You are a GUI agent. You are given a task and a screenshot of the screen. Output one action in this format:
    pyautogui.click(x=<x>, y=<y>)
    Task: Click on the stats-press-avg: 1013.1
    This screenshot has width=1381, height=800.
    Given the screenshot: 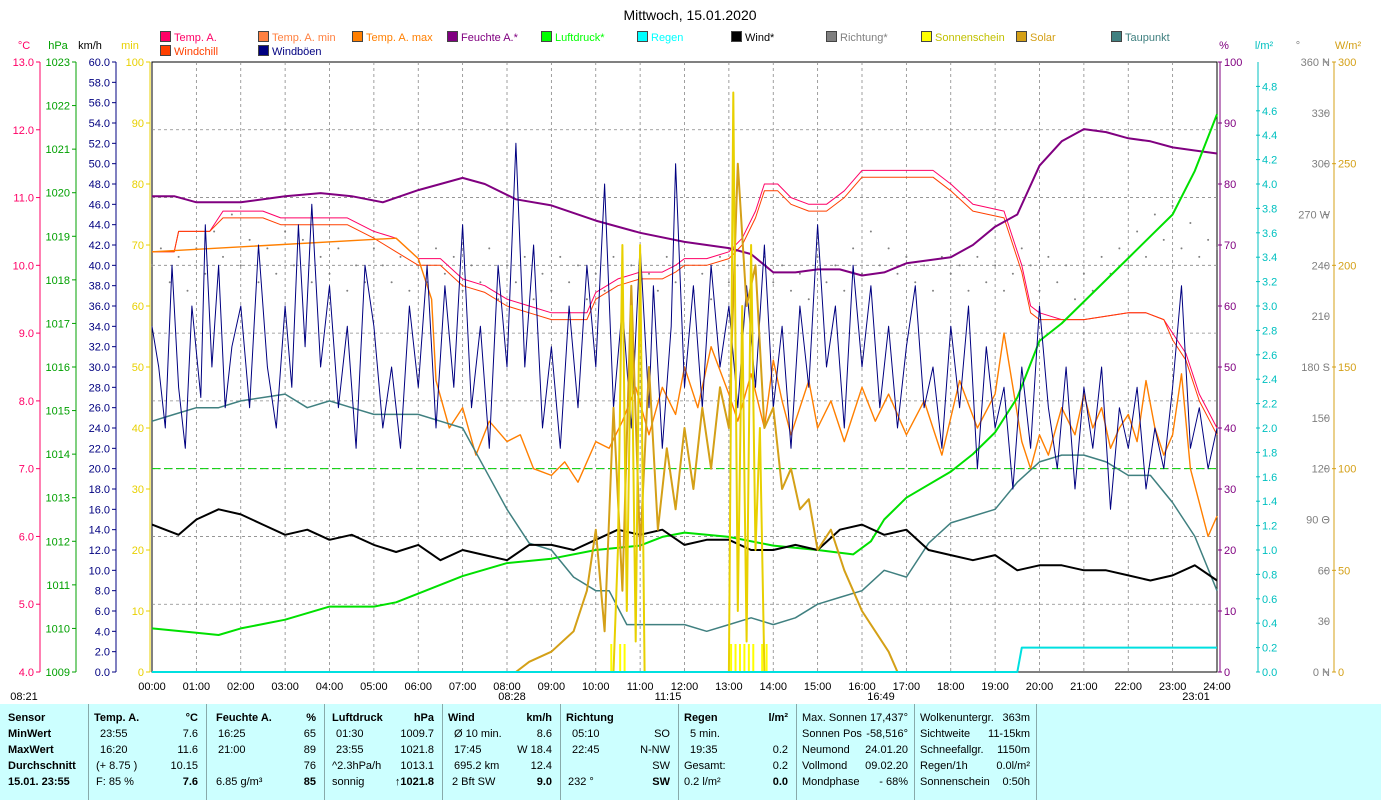 What is the action you would take?
    pyautogui.click(x=417, y=766)
    